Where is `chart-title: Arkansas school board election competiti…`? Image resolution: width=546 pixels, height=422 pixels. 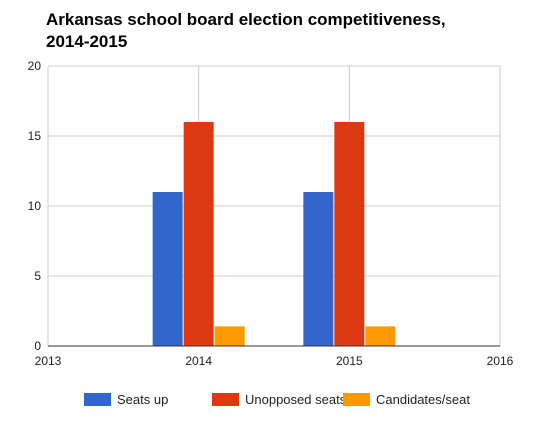
chart-title: Arkansas school board election competiti… is located at coordinates (276, 31).